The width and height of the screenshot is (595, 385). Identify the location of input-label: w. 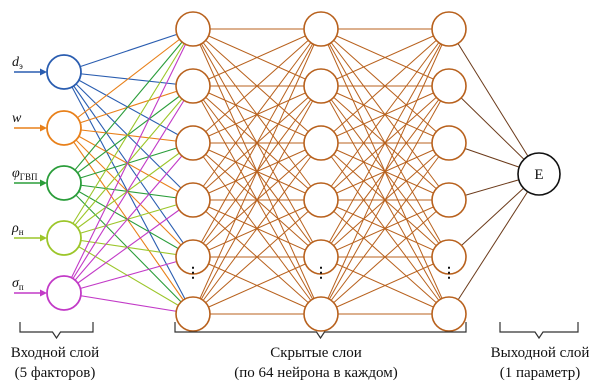
(17, 118).